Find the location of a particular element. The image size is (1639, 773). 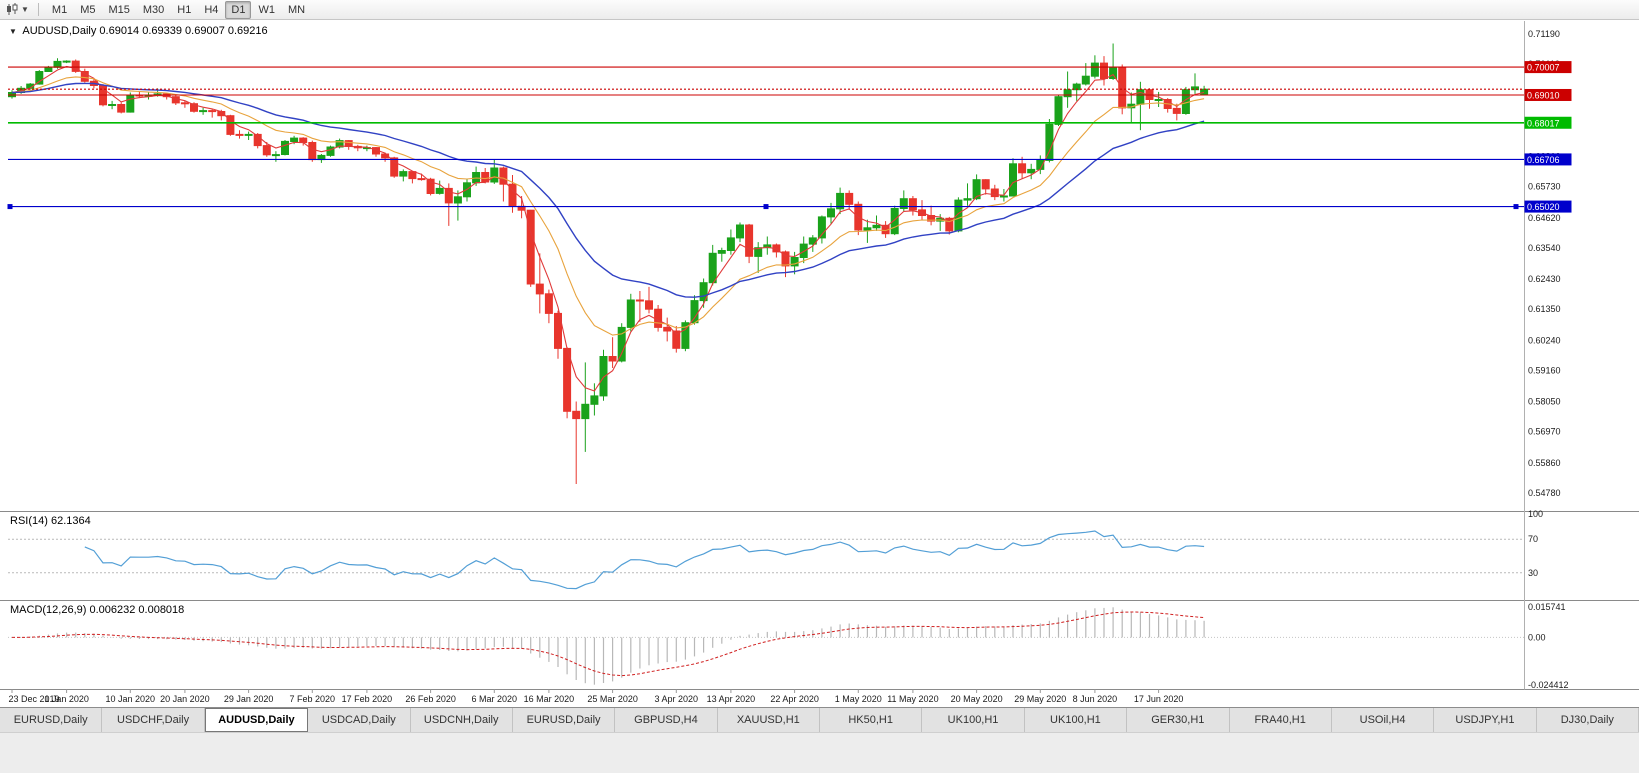

tab-9-UK100-H1: UK100,H1 is located at coordinates (973, 720).